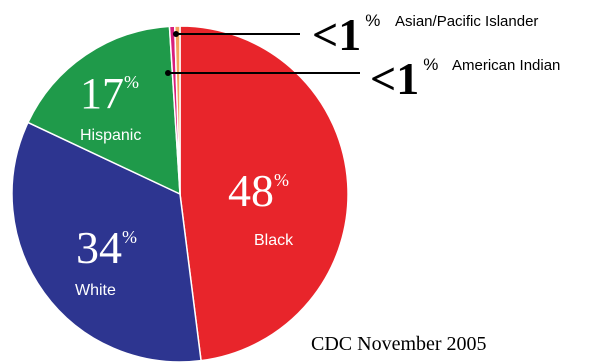 The image size is (604, 362). What do you see at coordinates (258, 190) in the screenshot?
I see `value-label-black: 48%` at bounding box center [258, 190].